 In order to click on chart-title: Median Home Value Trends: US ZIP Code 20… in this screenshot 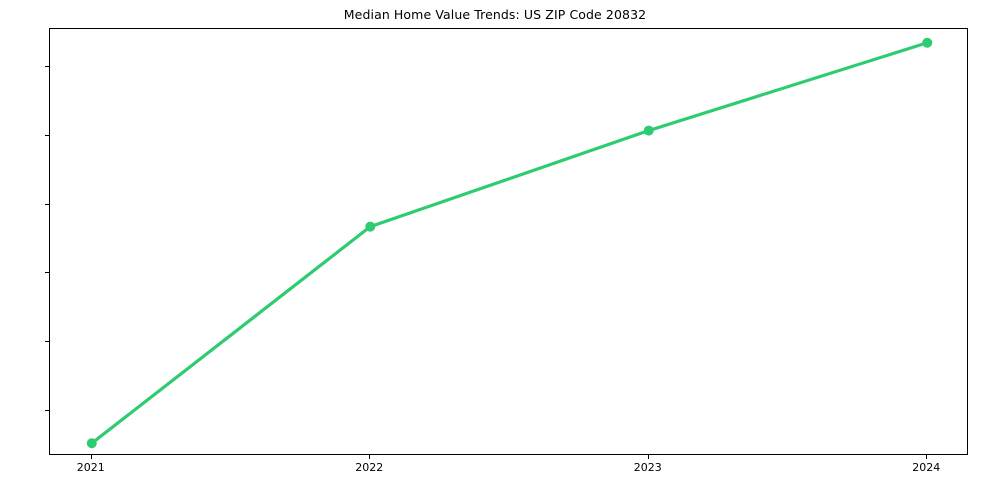, I will do `click(495, 14)`.